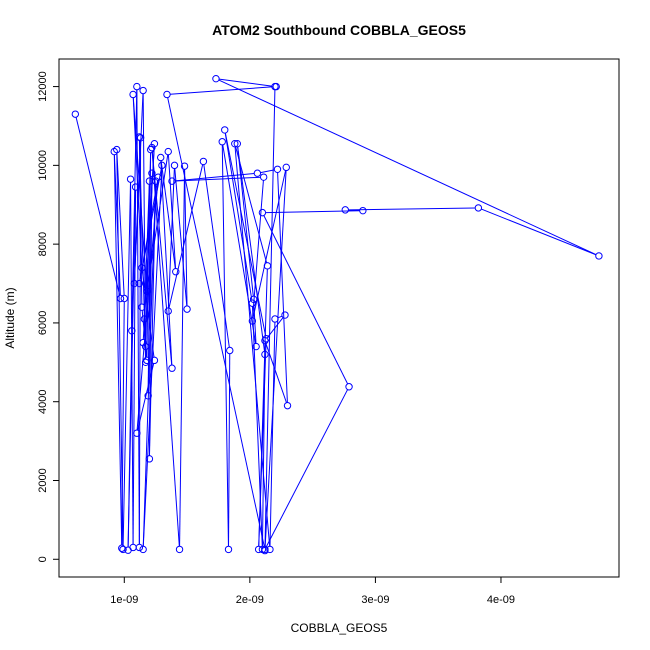 The width and height of the screenshot is (650, 650). What do you see at coordinates (43, 559) in the screenshot?
I see `y-tick-label: 0` at bounding box center [43, 559].